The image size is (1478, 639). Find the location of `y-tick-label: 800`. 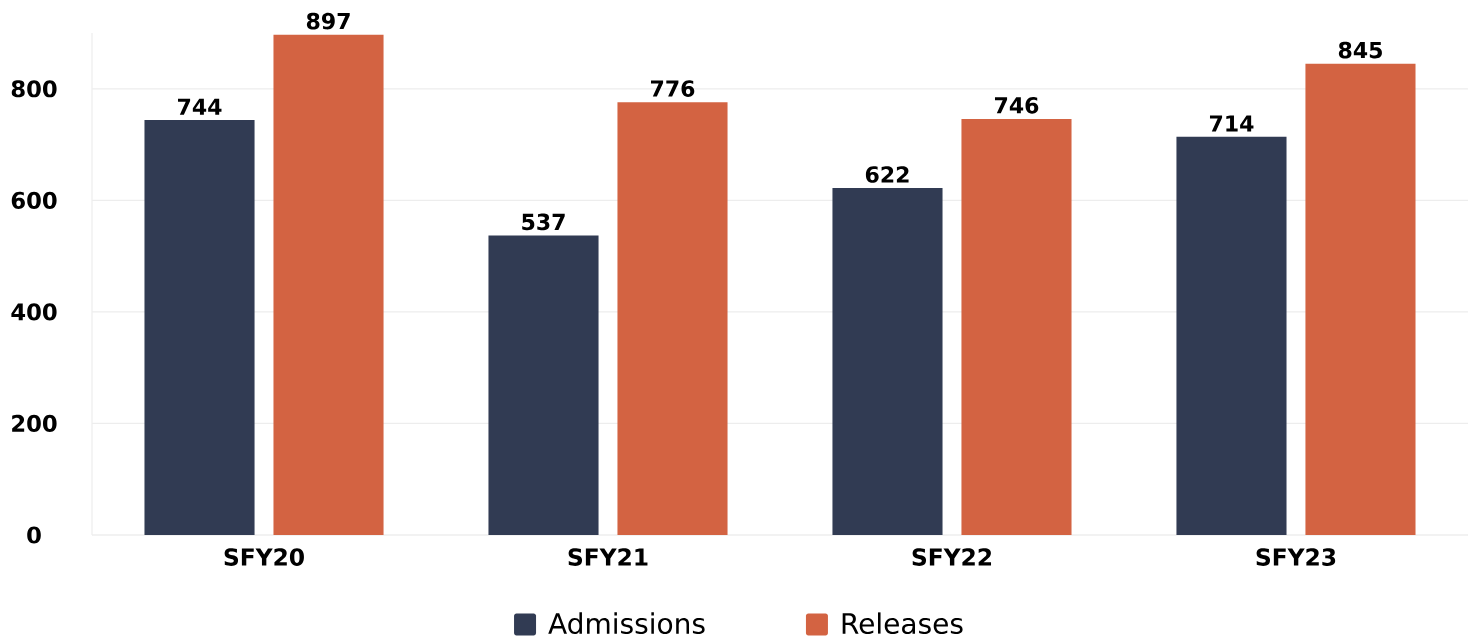

y-tick-label: 800 is located at coordinates (34, 89).